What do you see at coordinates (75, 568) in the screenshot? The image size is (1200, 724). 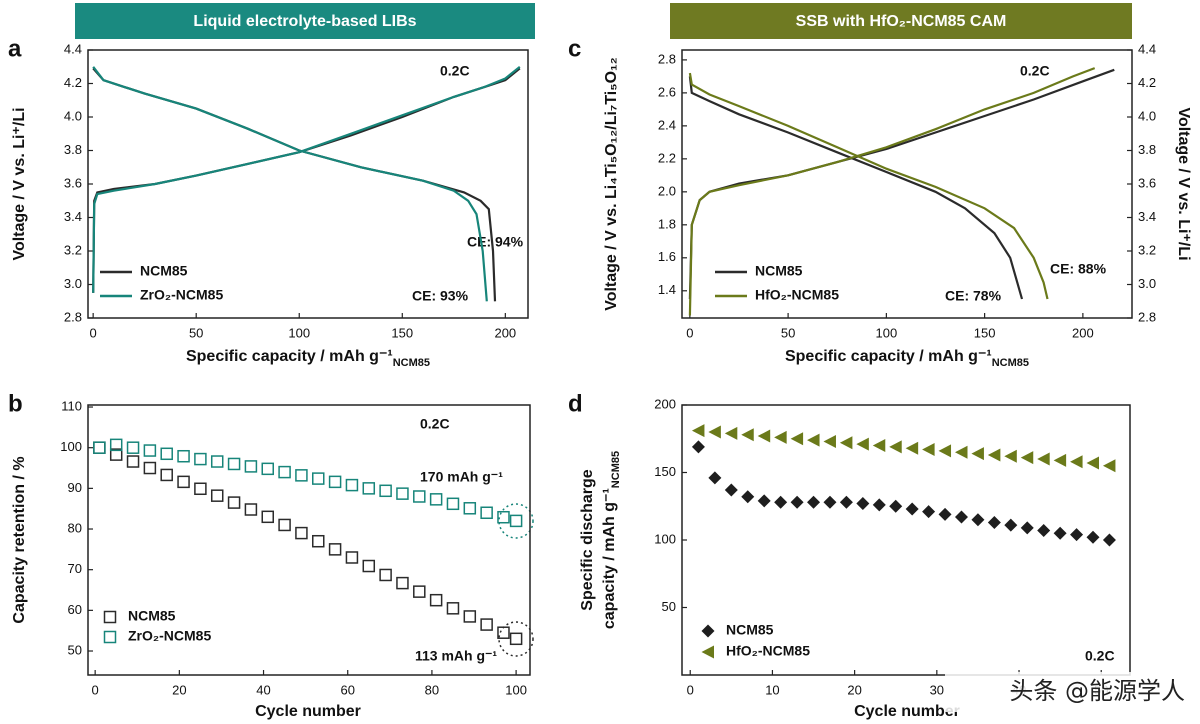 I see `y-tick-label: 70` at bounding box center [75, 568].